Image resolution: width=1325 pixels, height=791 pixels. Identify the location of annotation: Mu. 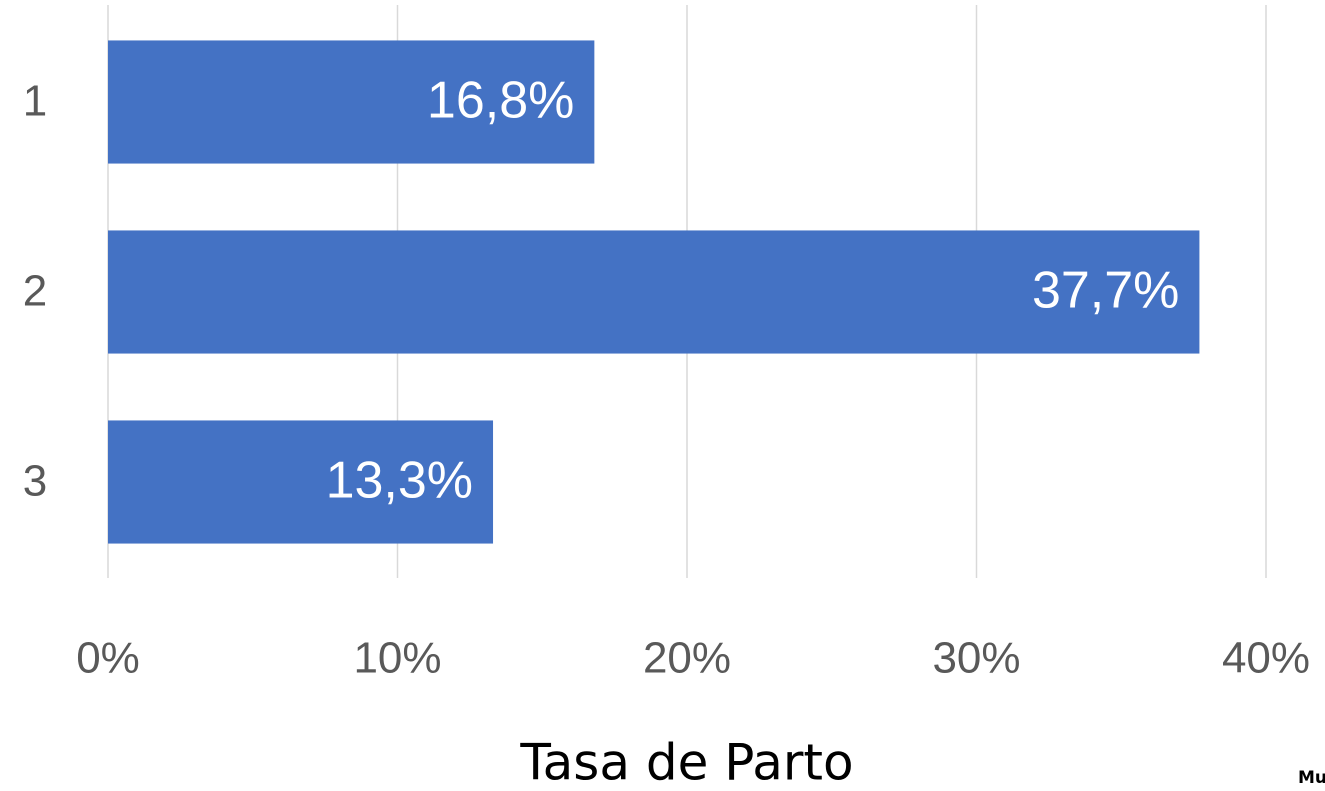
(1311, 778).